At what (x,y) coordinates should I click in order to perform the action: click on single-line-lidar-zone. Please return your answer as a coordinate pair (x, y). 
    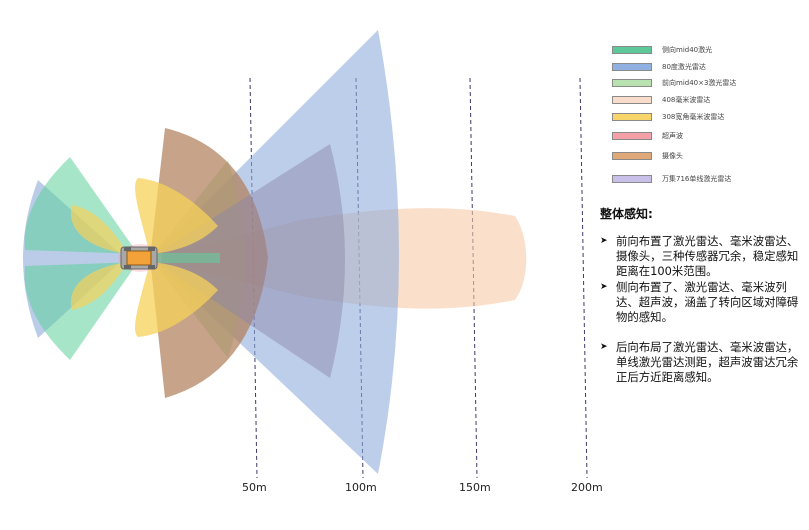
    Looking at the image, I should click on (187, 258).